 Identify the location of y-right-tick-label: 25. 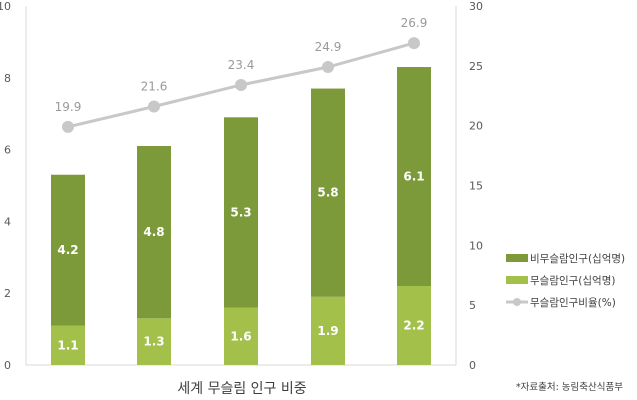
(476, 66).